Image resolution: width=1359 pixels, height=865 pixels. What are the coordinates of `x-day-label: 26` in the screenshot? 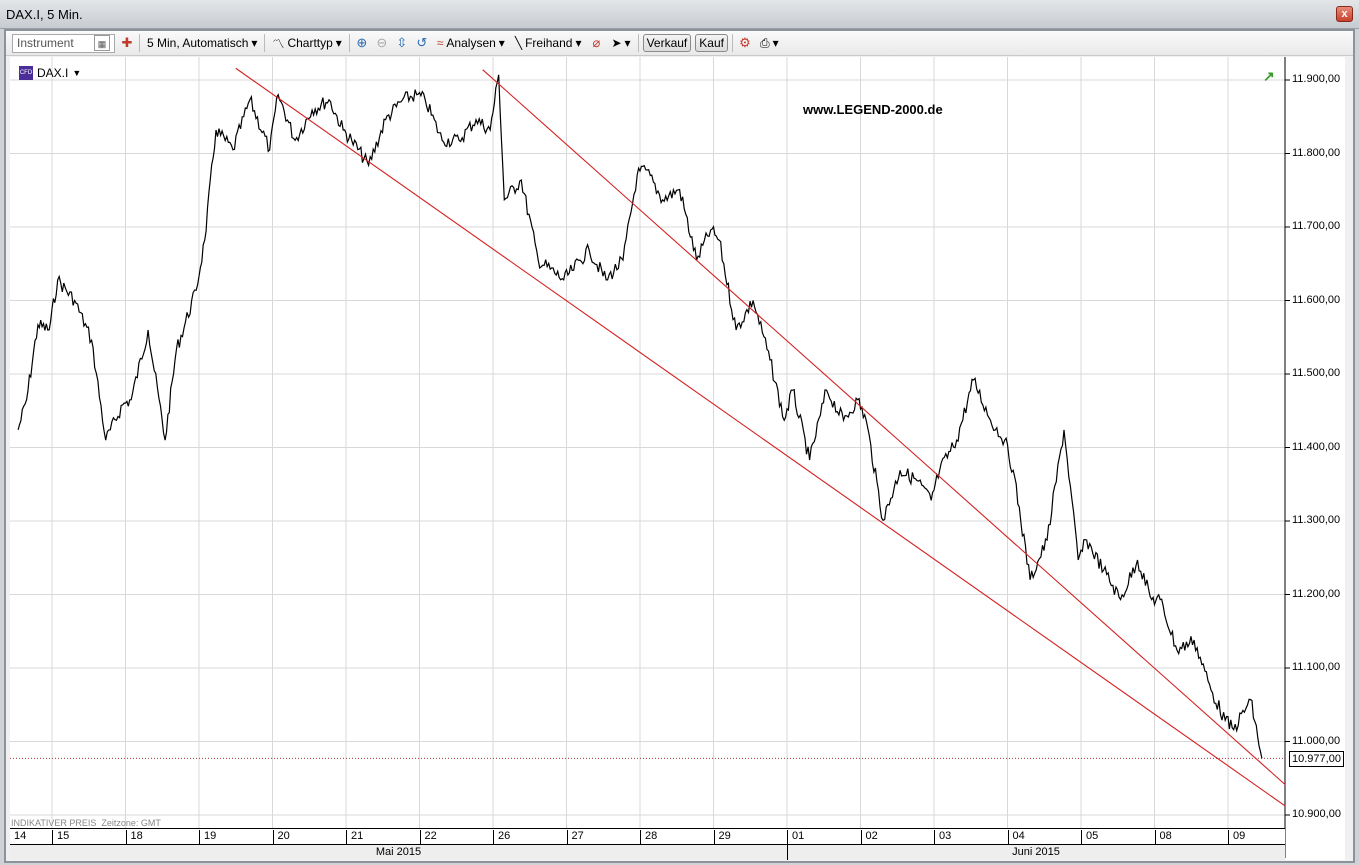 It's located at (501, 837).